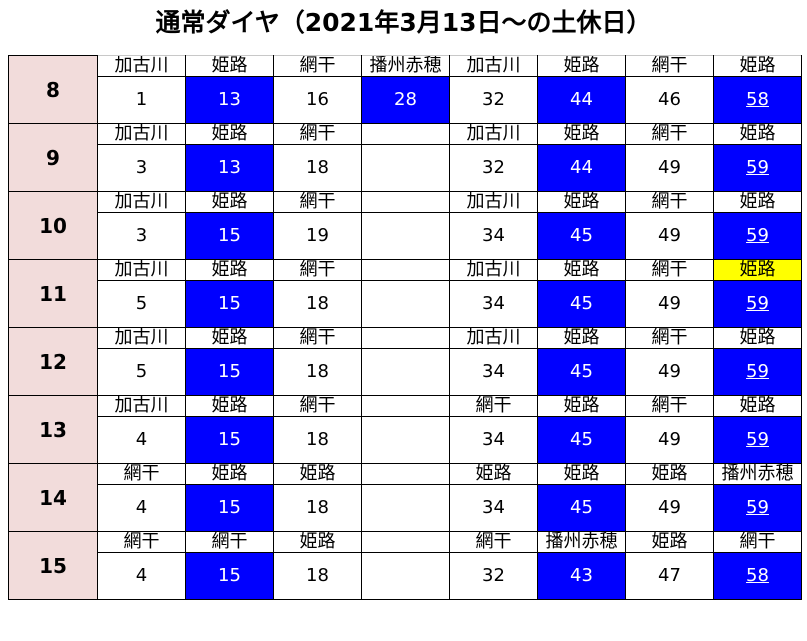 The height and width of the screenshot is (641, 807). Describe the element at coordinates (53, 429) in the screenshot. I see `hour-label: 13` at that location.